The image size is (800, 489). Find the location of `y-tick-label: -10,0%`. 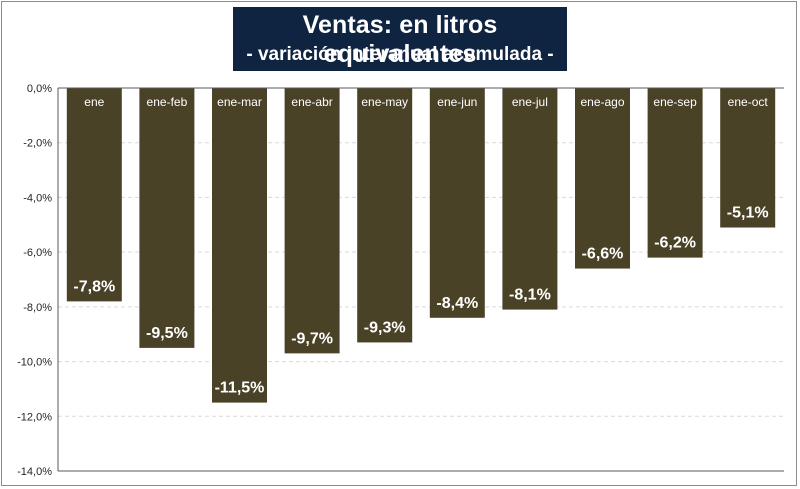

y-tick-label: -10,0% is located at coordinates (34, 363).